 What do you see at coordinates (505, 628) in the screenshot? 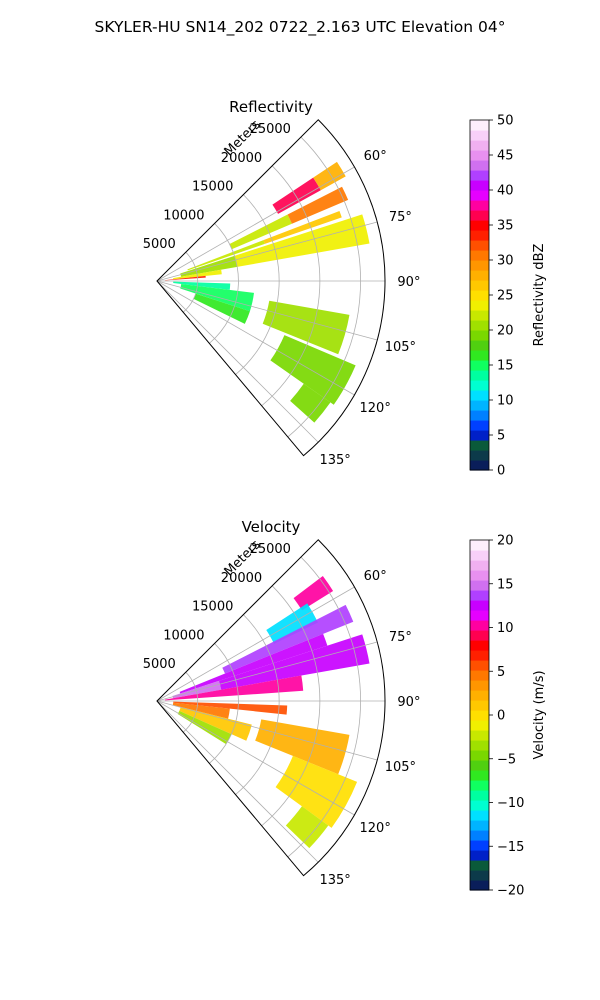
I see `colorbar-tick-label: 10` at bounding box center [505, 628].